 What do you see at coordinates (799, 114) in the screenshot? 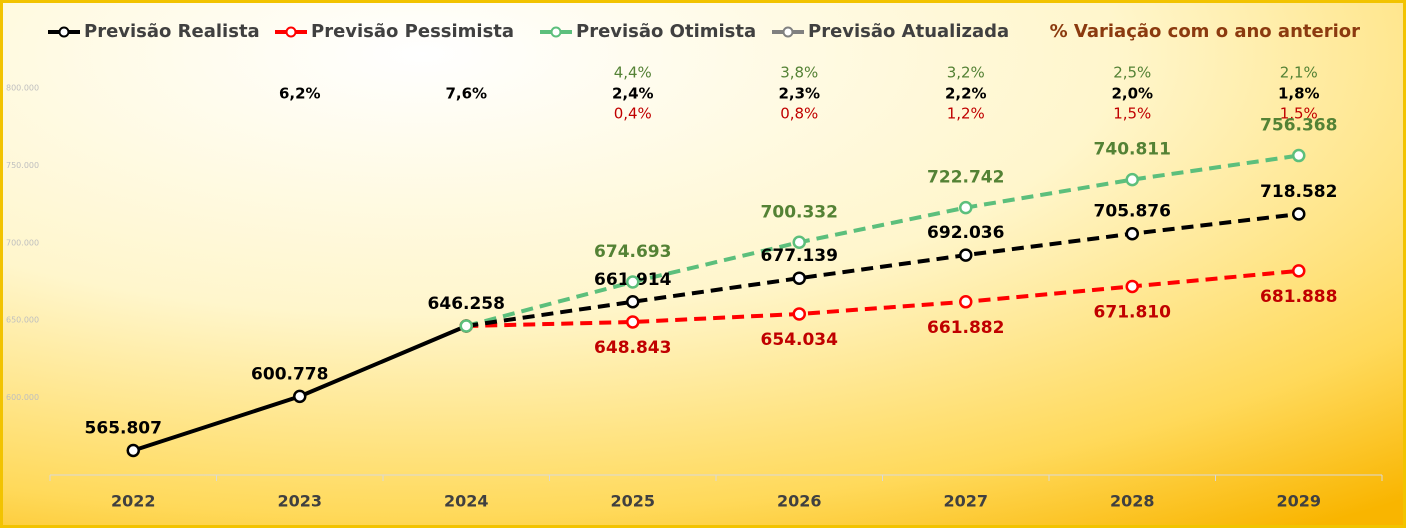
I see `variation-label: 0,8%` at bounding box center [799, 114].